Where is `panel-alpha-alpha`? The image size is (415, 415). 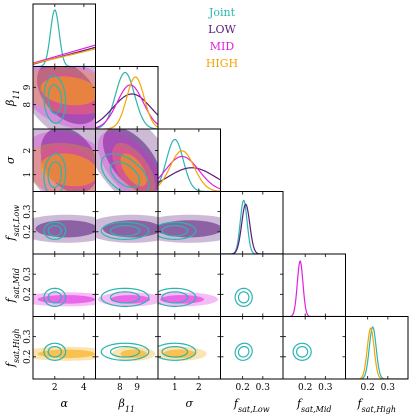
panel-alpha-alpha is located at coordinates (64, 35).